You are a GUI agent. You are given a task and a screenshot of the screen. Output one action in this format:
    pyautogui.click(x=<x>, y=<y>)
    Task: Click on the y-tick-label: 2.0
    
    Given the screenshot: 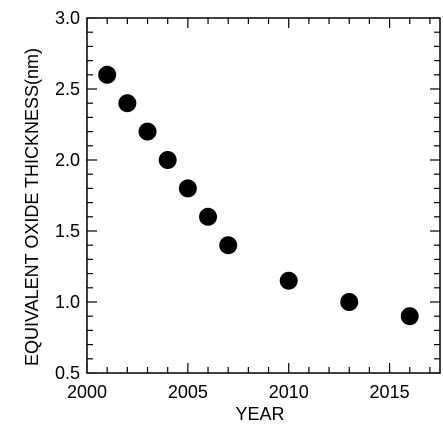 What is the action you would take?
    pyautogui.click(x=67, y=160)
    